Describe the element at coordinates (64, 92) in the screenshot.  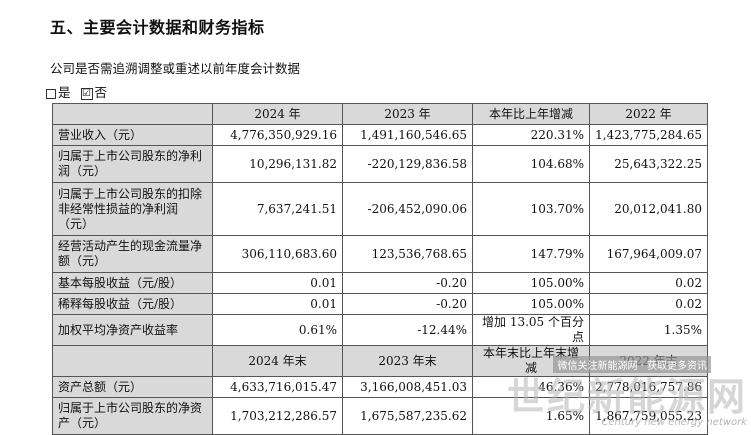
I see `yes-label: 是` at that location.